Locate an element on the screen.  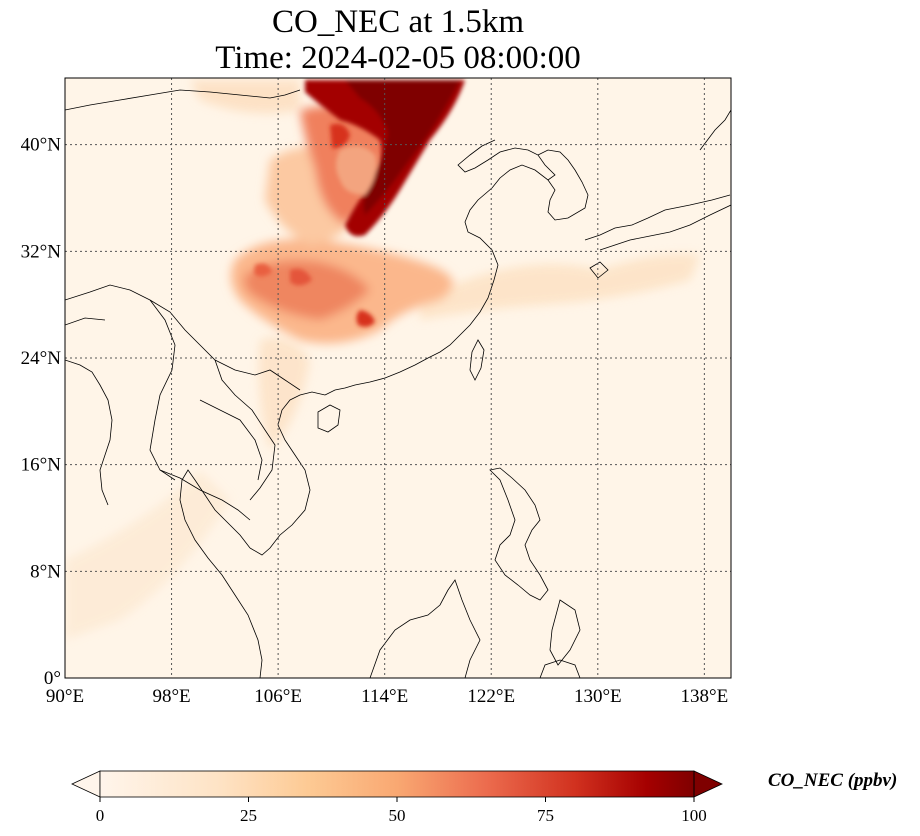
colorbar-tick-label: 100 is located at coordinates (694, 815).